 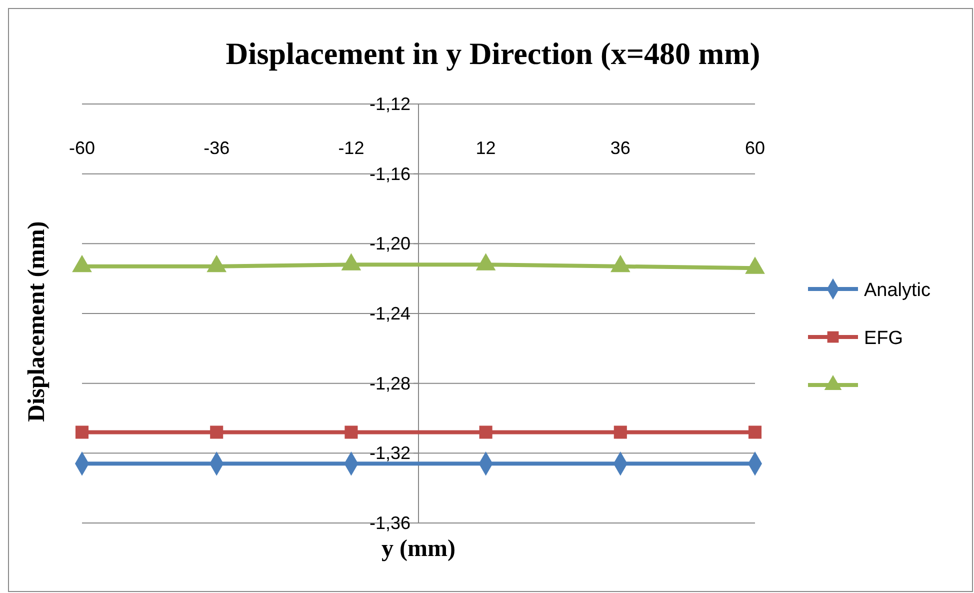 I want to click on x-tick-label: -36, so click(x=217, y=148).